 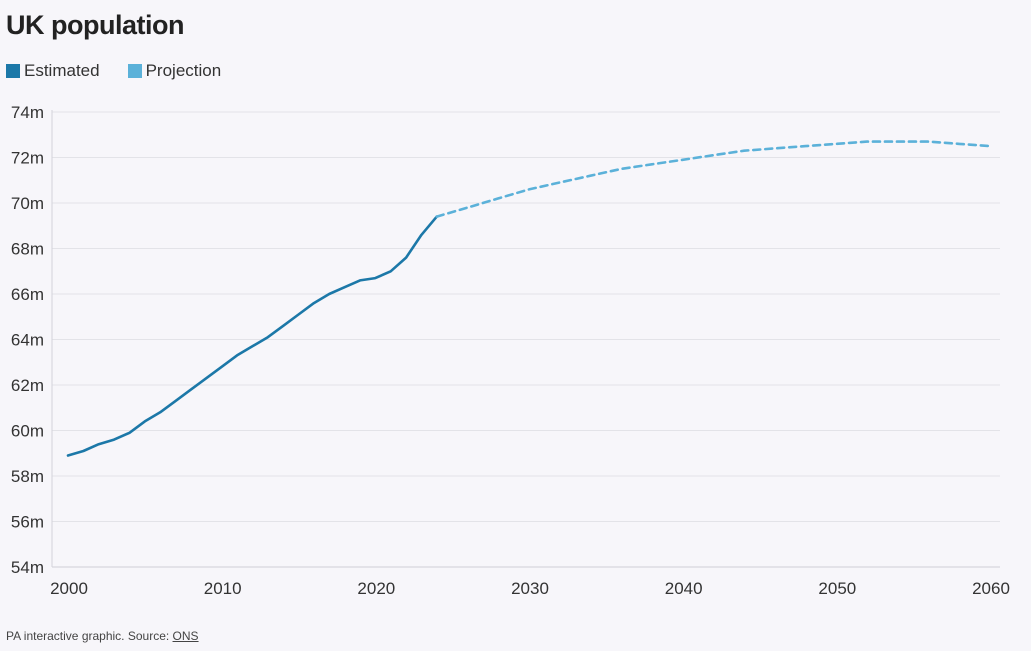 I want to click on source-link: ONS, so click(x=185, y=636).